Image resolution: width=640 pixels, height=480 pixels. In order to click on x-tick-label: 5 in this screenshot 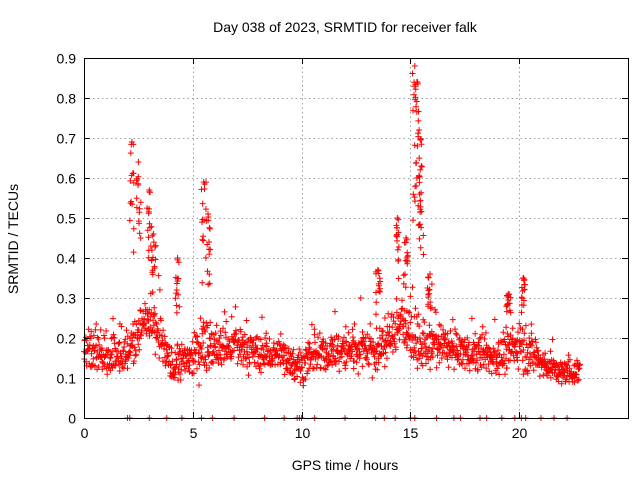, I will do `click(194, 433)`.